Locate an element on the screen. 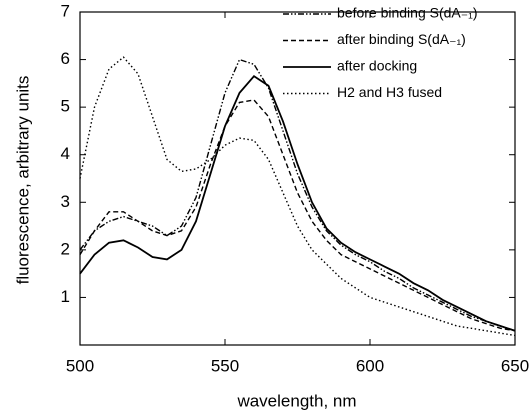  legend-label: H2 and H3 fused is located at coordinates (389, 92).